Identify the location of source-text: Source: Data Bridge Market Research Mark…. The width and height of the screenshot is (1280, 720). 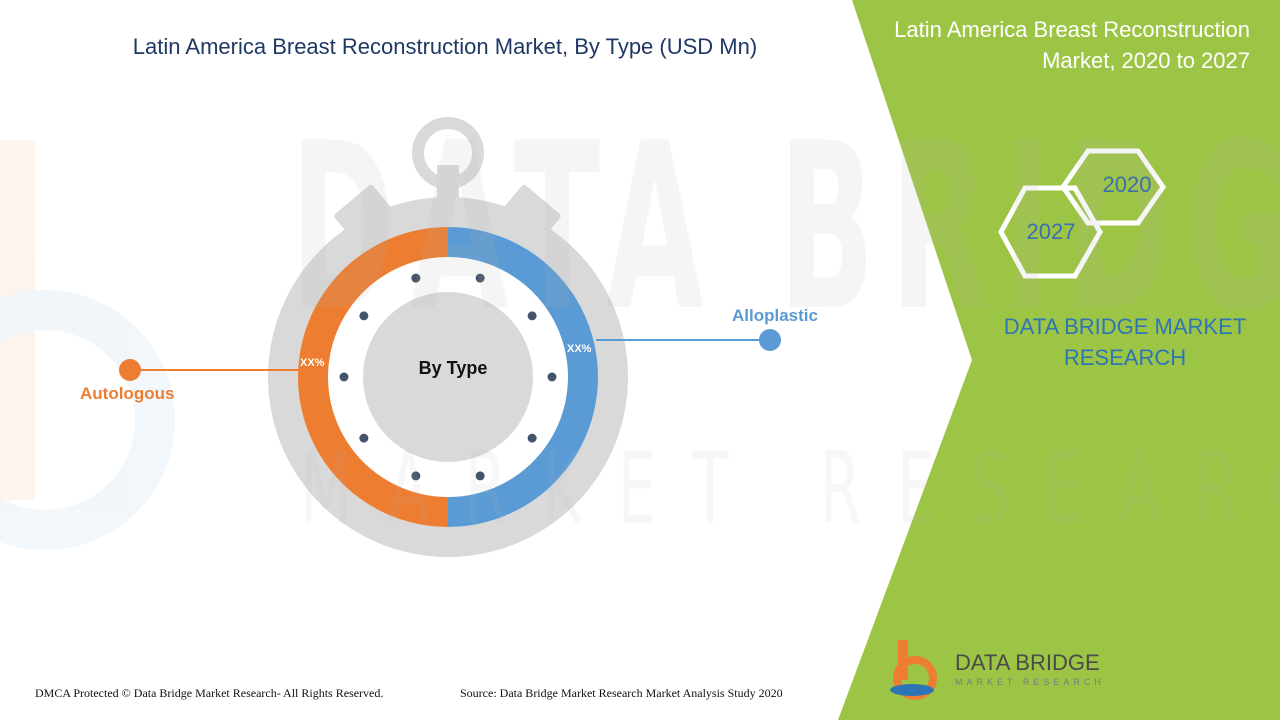
(621, 693).